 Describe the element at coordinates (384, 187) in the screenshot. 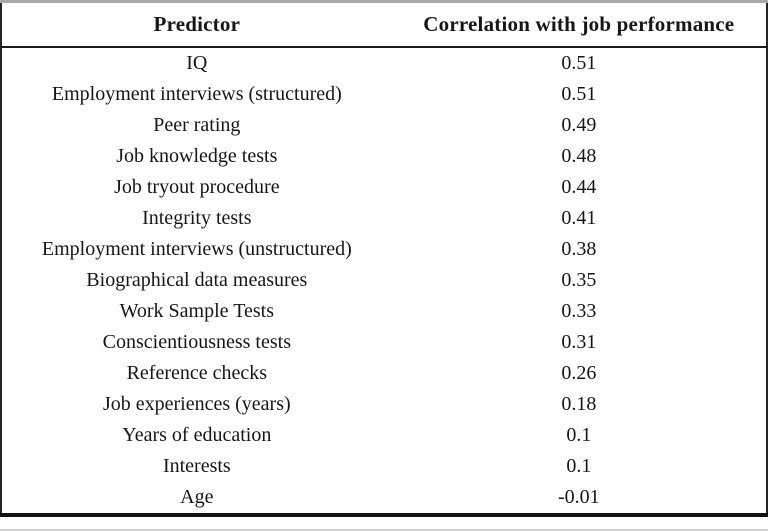

I see `table-row: Job tryout procedure 0.44` at that location.